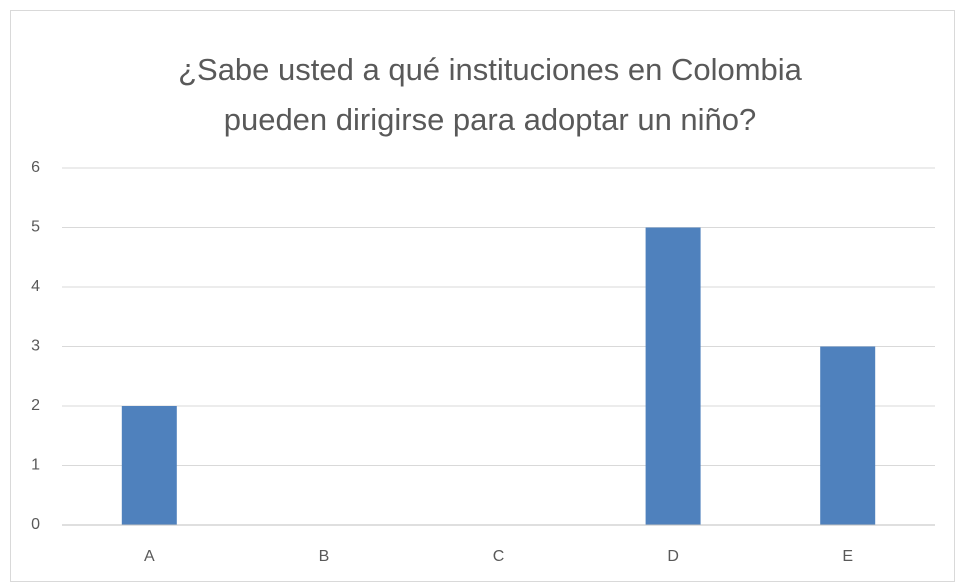 Image resolution: width=956 pixels, height=583 pixels. What do you see at coordinates (35, 286) in the screenshot?
I see `y-tick-label: 4` at bounding box center [35, 286].